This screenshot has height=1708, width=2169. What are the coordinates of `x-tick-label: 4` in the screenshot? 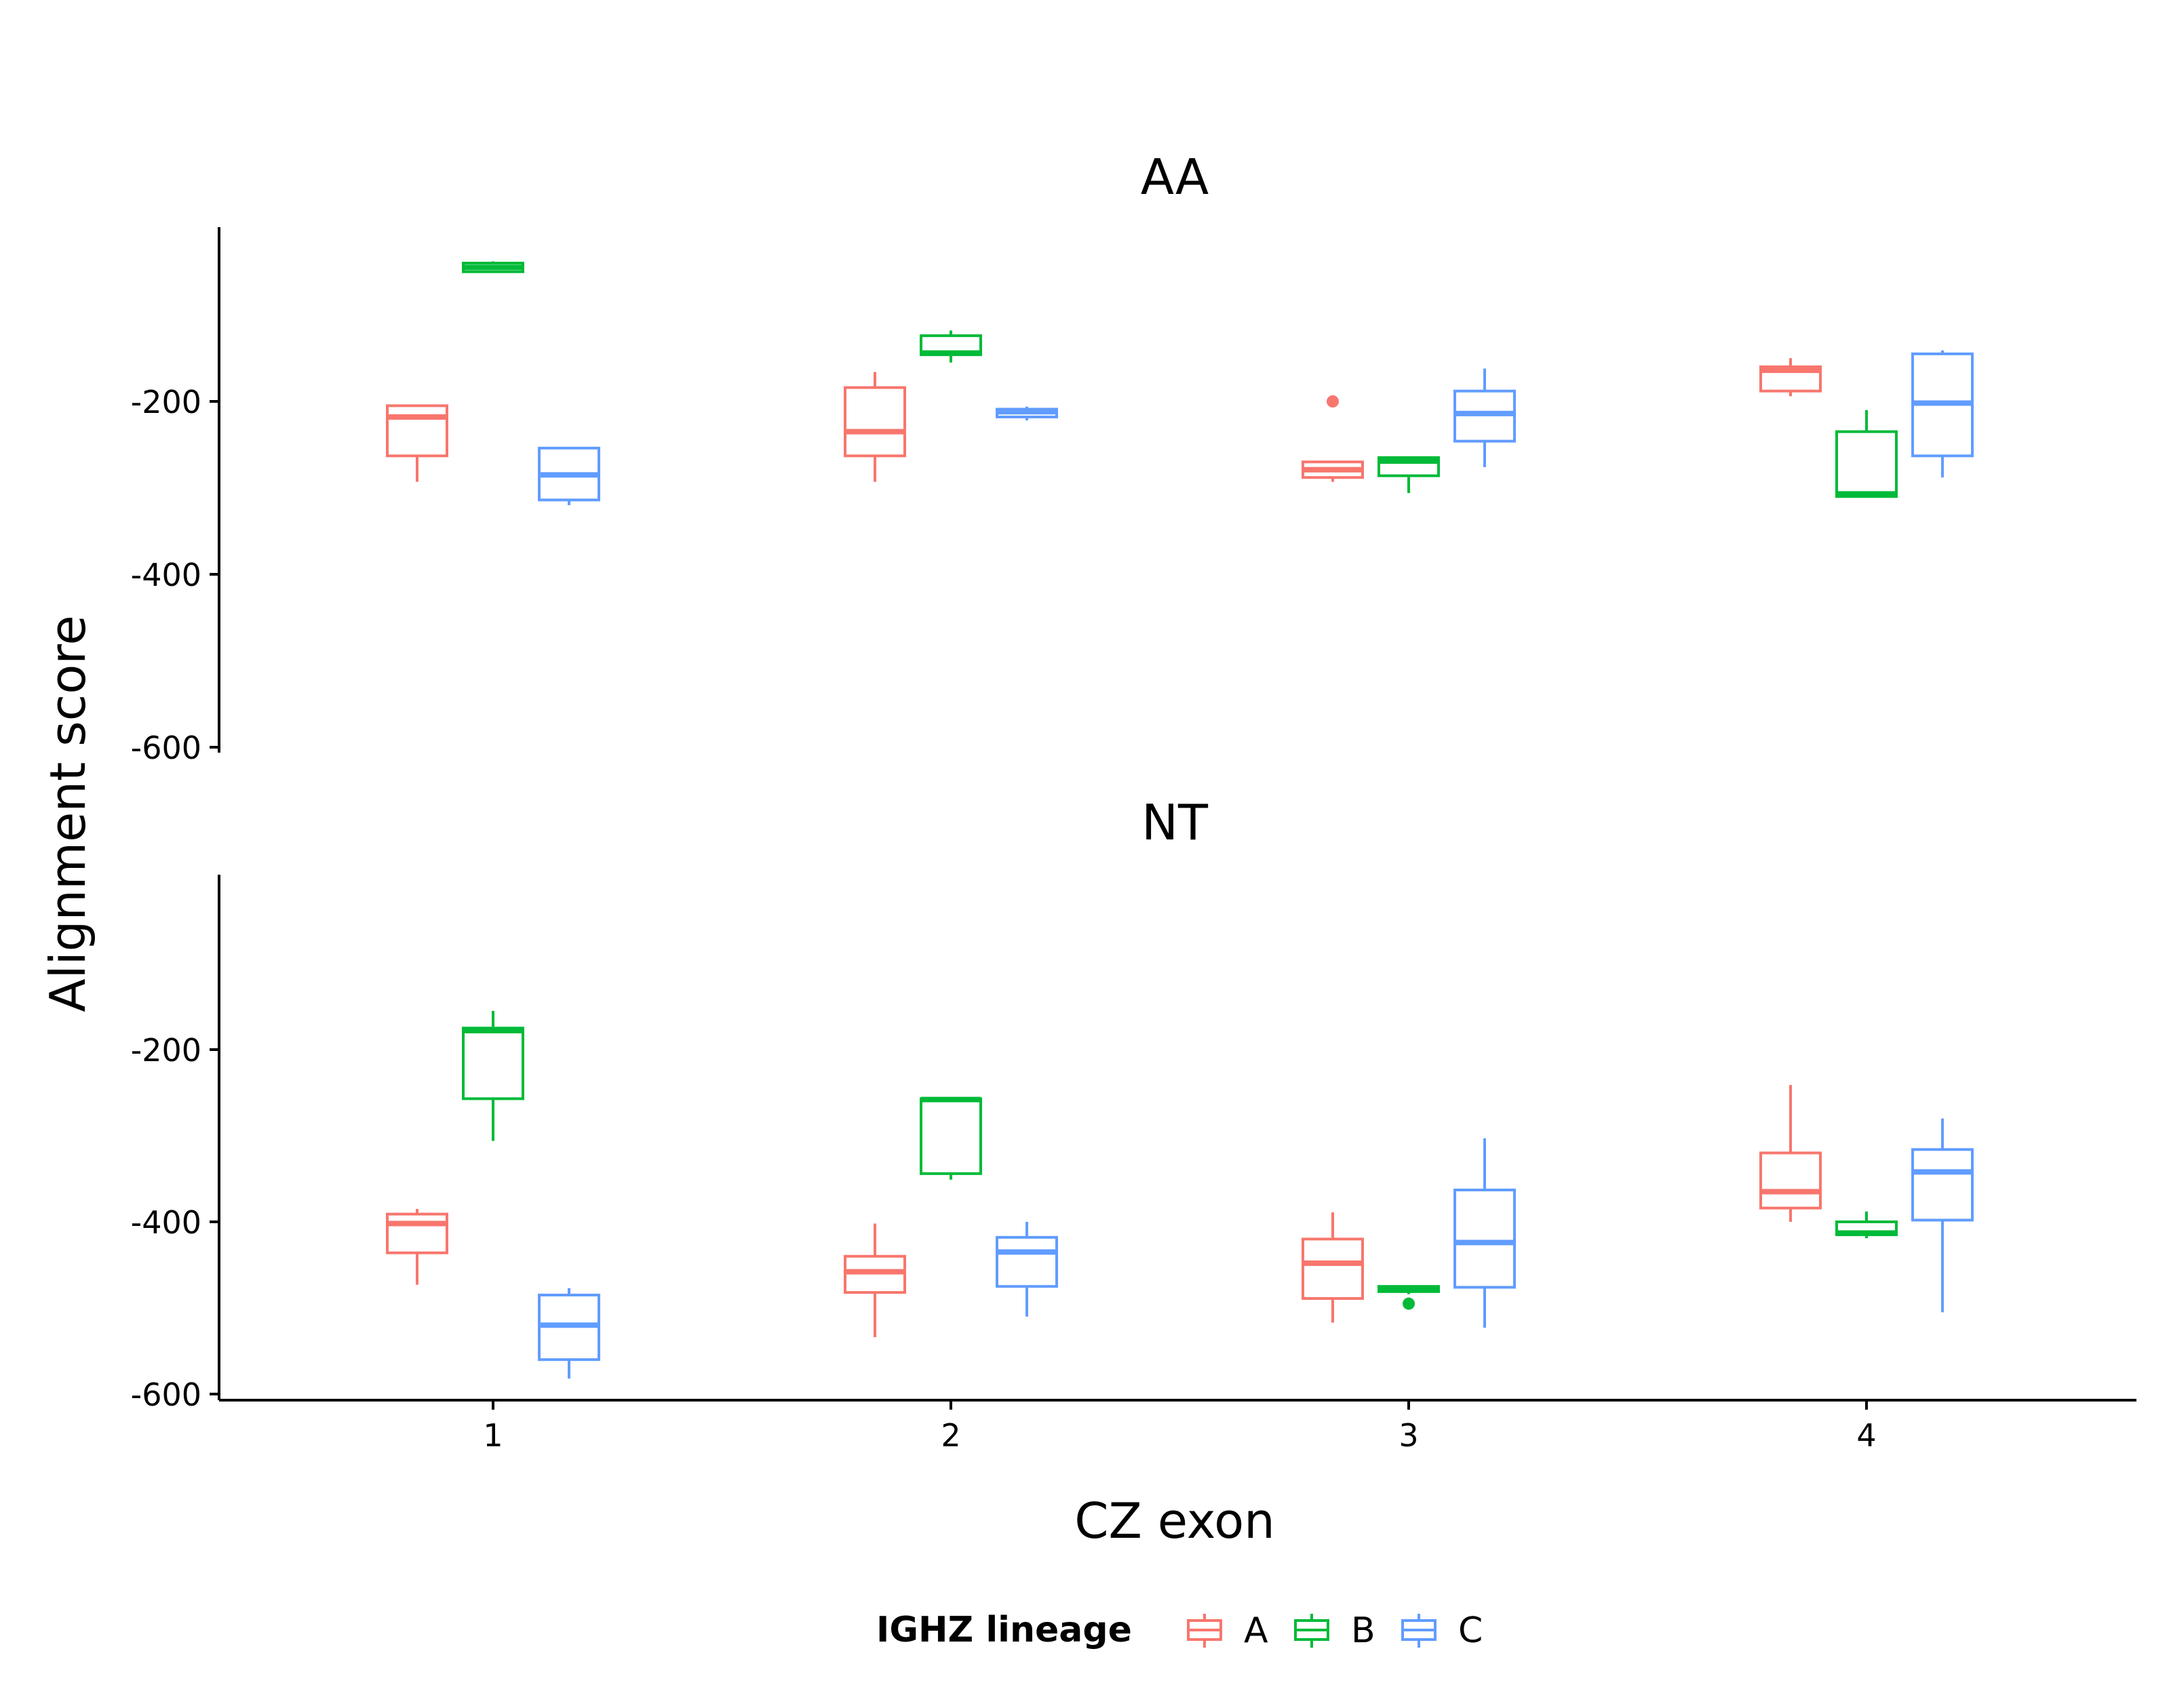 It's located at (1866, 1435).